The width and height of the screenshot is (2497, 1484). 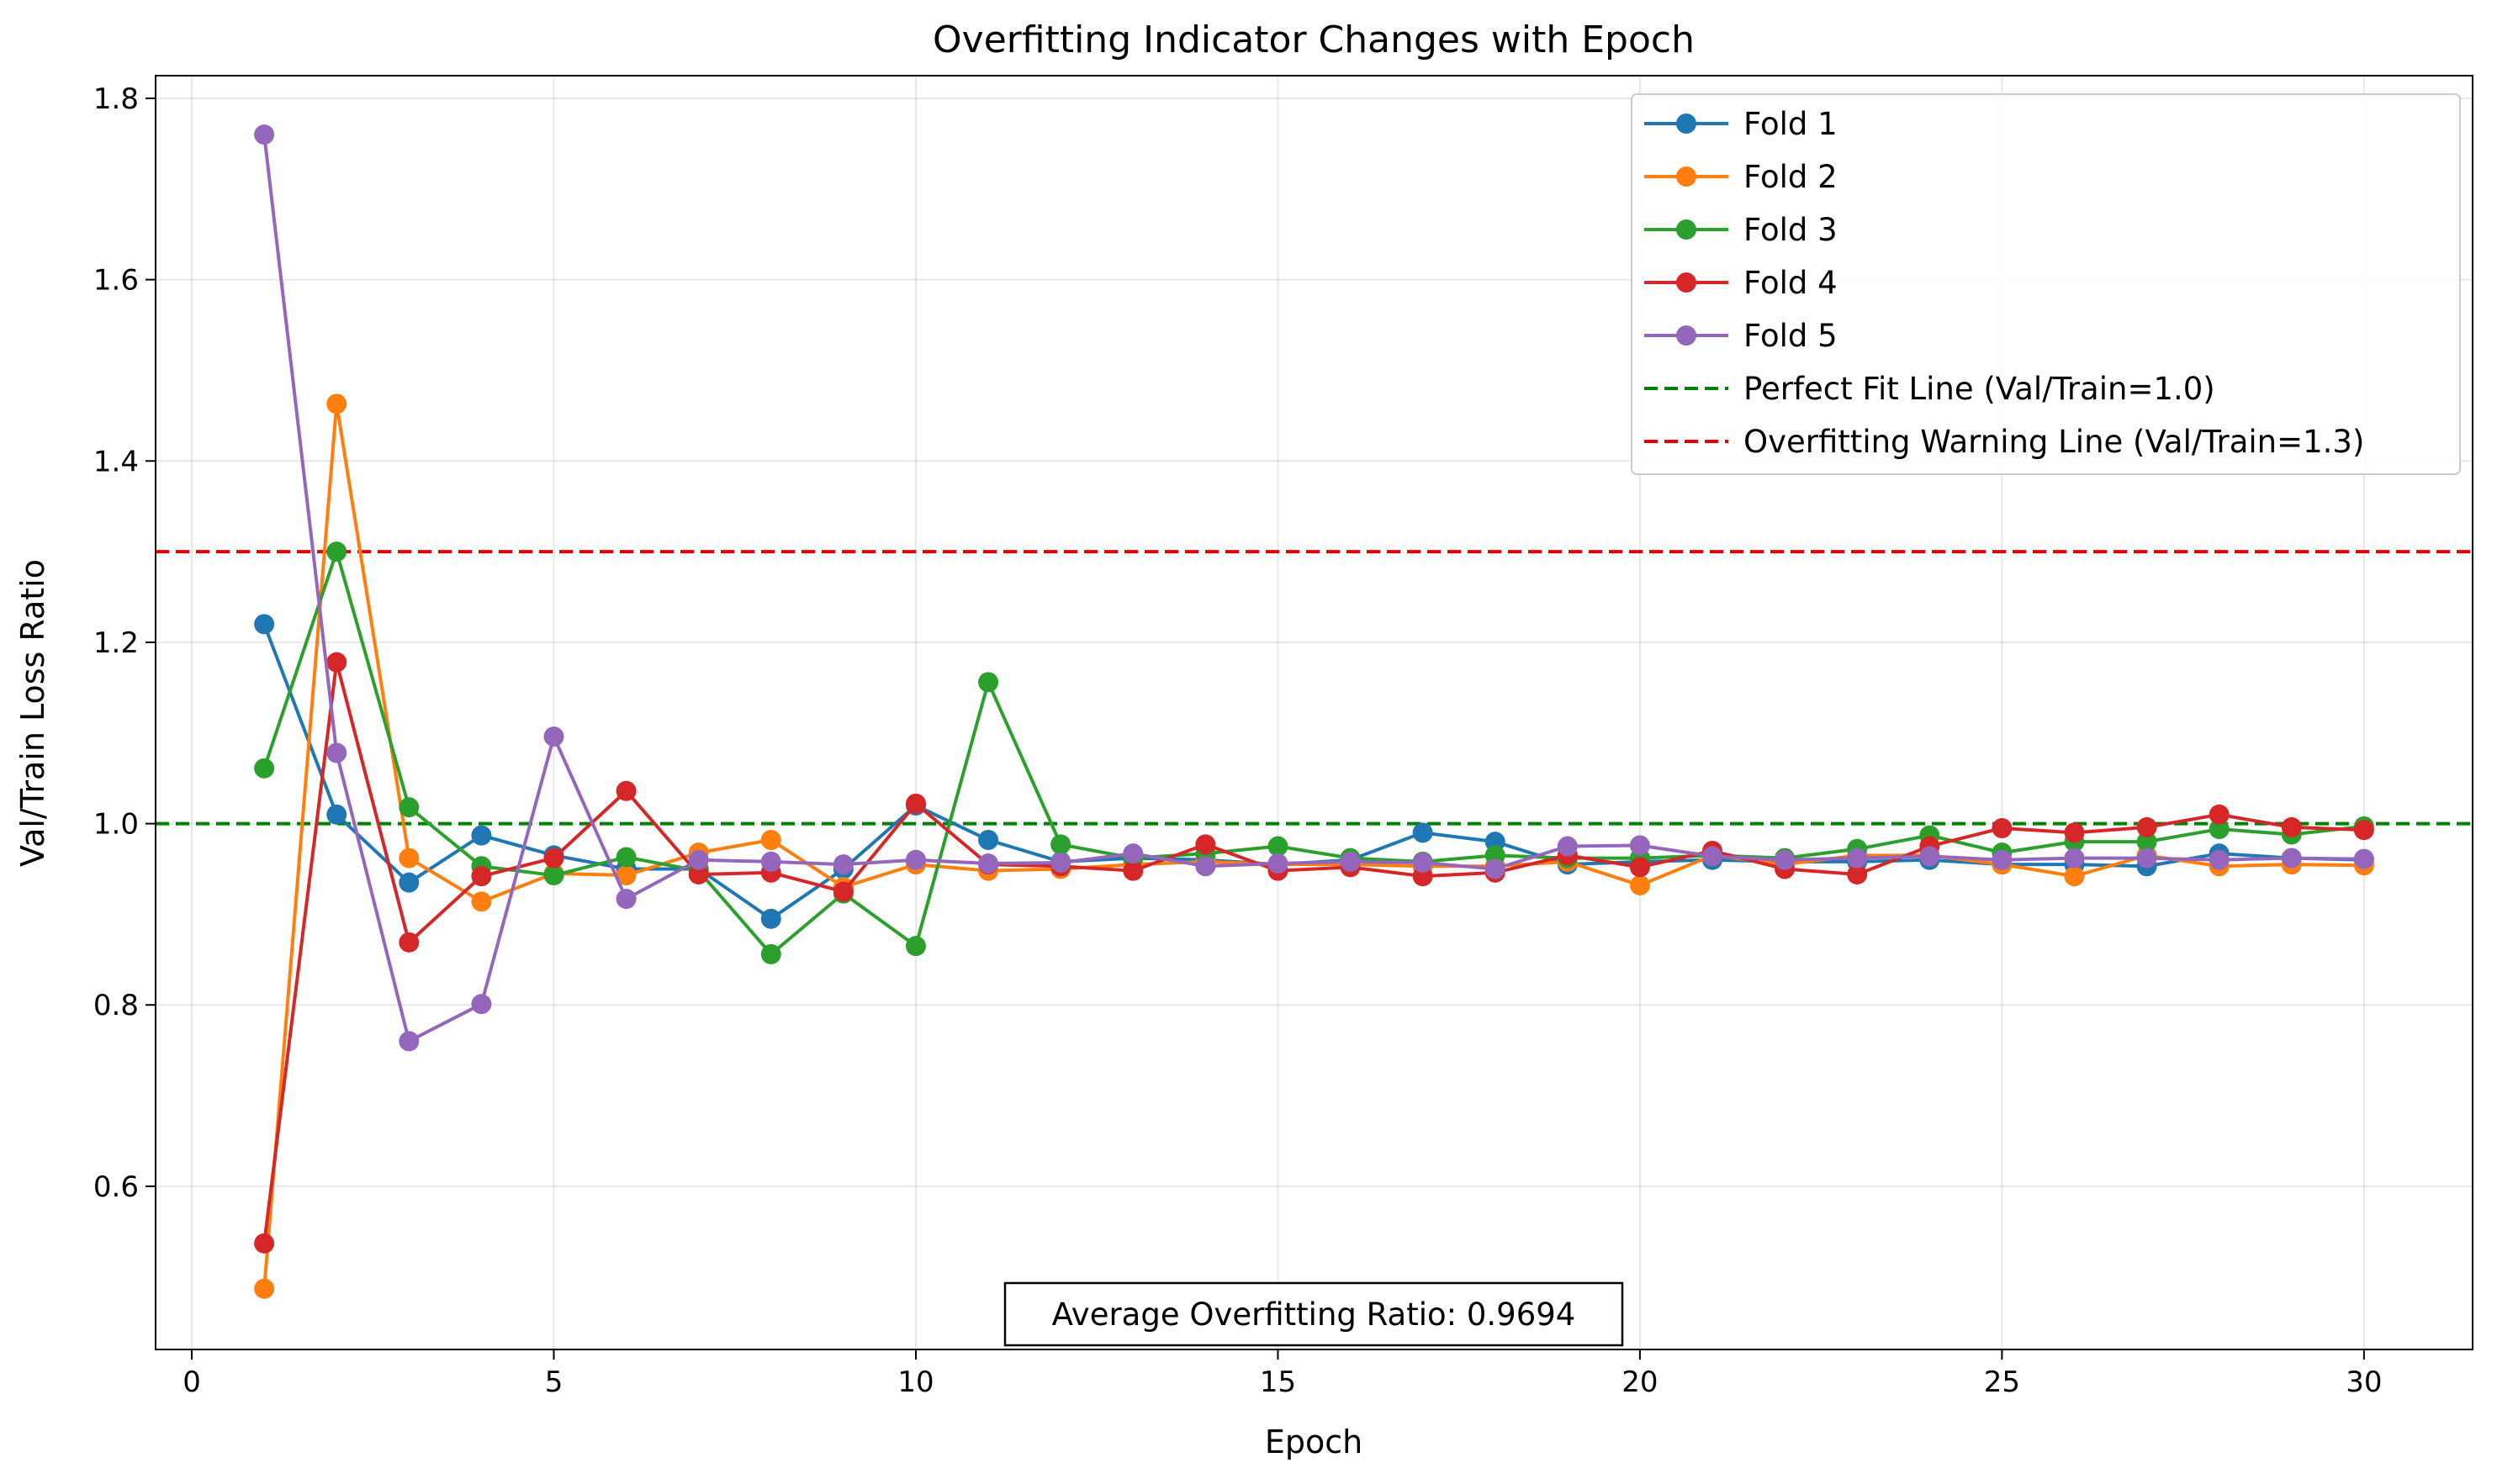 What do you see at coordinates (1790, 230) in the screenshot?
I see `legend-label: Fold 3` at bounding box center [1790, 230].